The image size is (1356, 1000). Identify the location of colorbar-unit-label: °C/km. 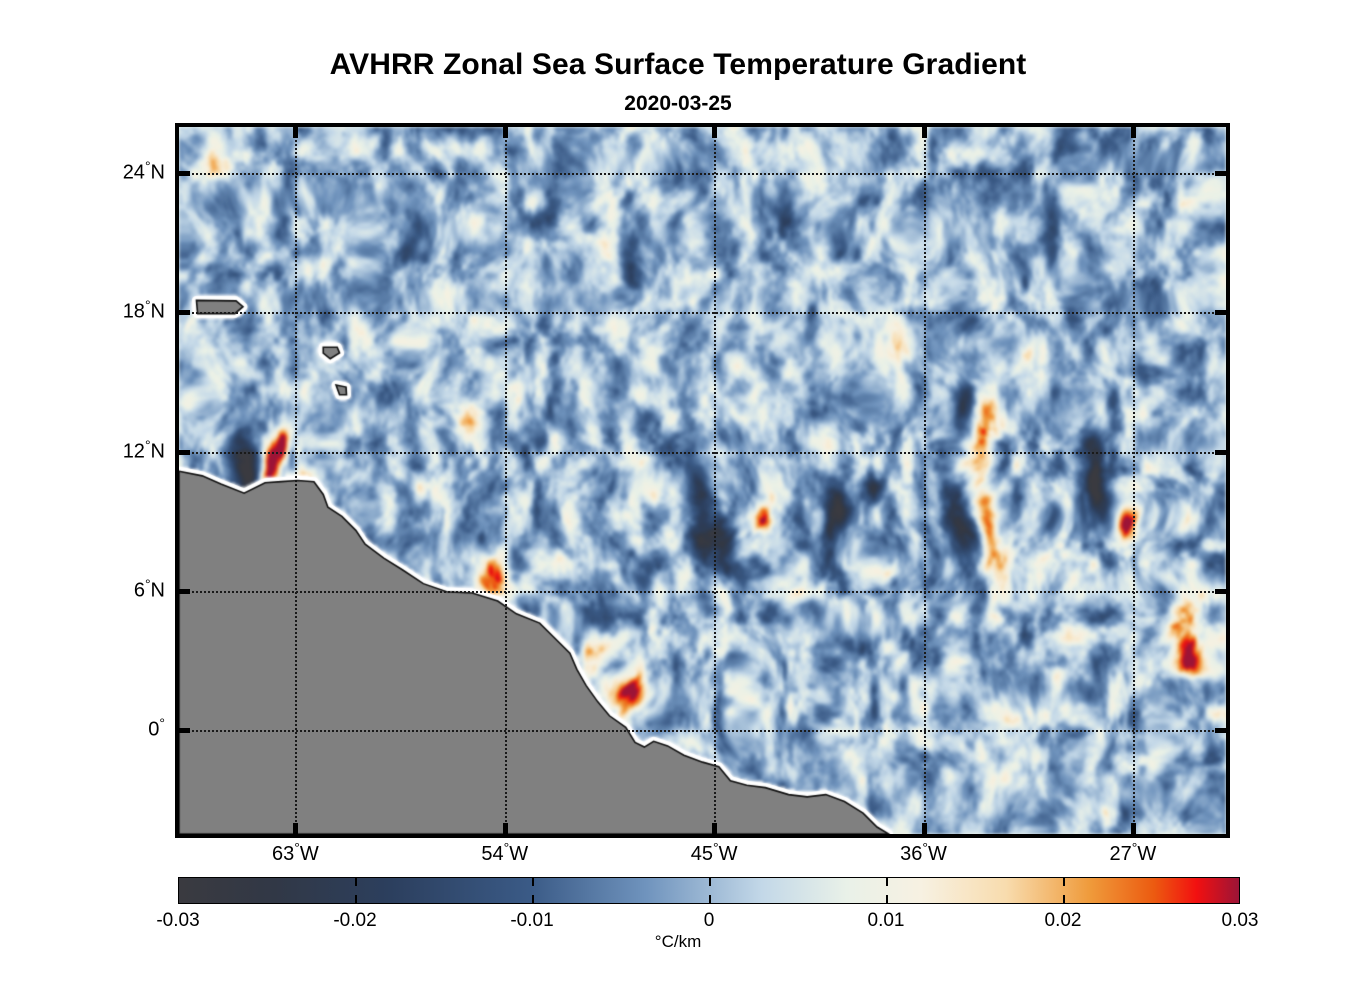
(678, 941).